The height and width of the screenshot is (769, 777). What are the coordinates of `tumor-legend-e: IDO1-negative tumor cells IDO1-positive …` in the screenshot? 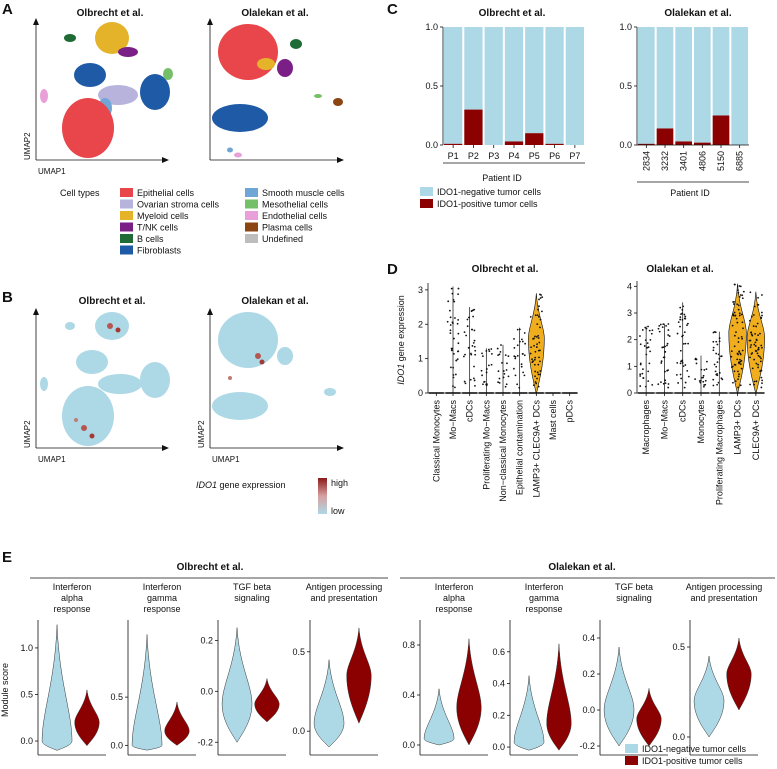 It's located at (686, 755).